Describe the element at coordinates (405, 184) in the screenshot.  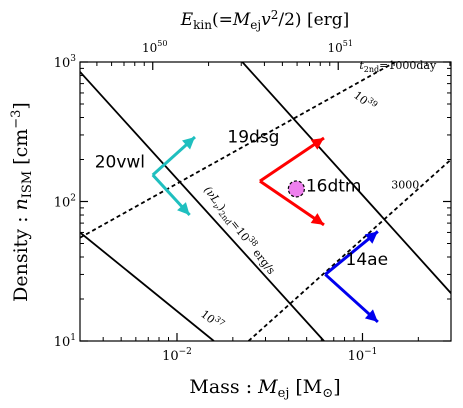
I see `line-label: 3000` at that location.